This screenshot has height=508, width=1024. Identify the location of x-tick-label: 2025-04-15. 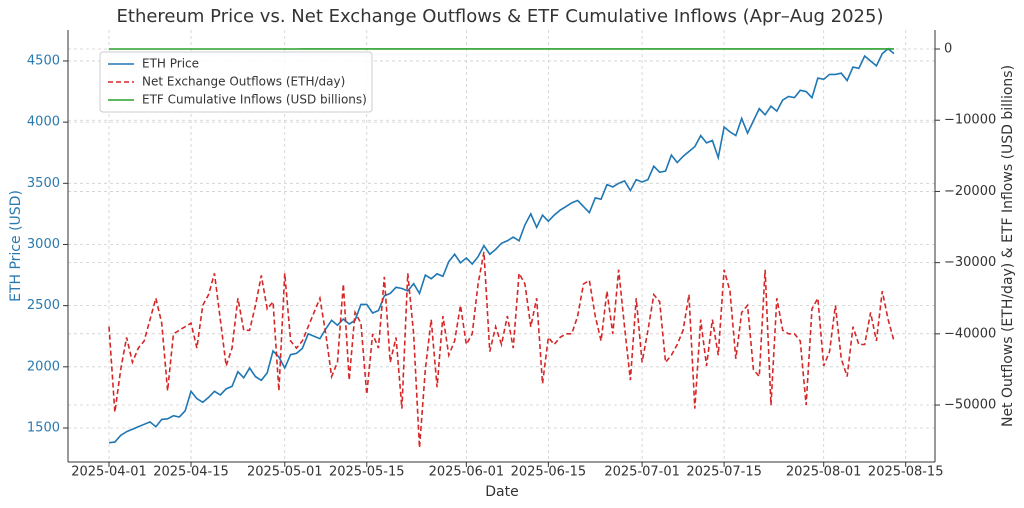
(191, 472).